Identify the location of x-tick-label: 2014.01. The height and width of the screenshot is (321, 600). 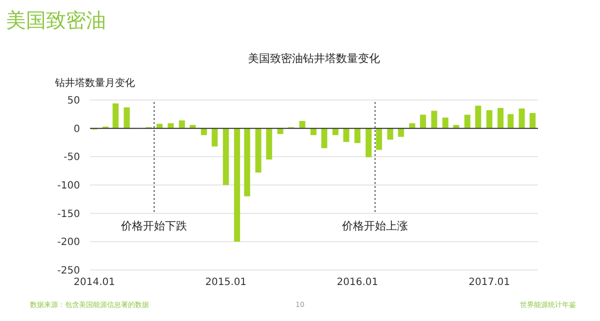
(95, 282).